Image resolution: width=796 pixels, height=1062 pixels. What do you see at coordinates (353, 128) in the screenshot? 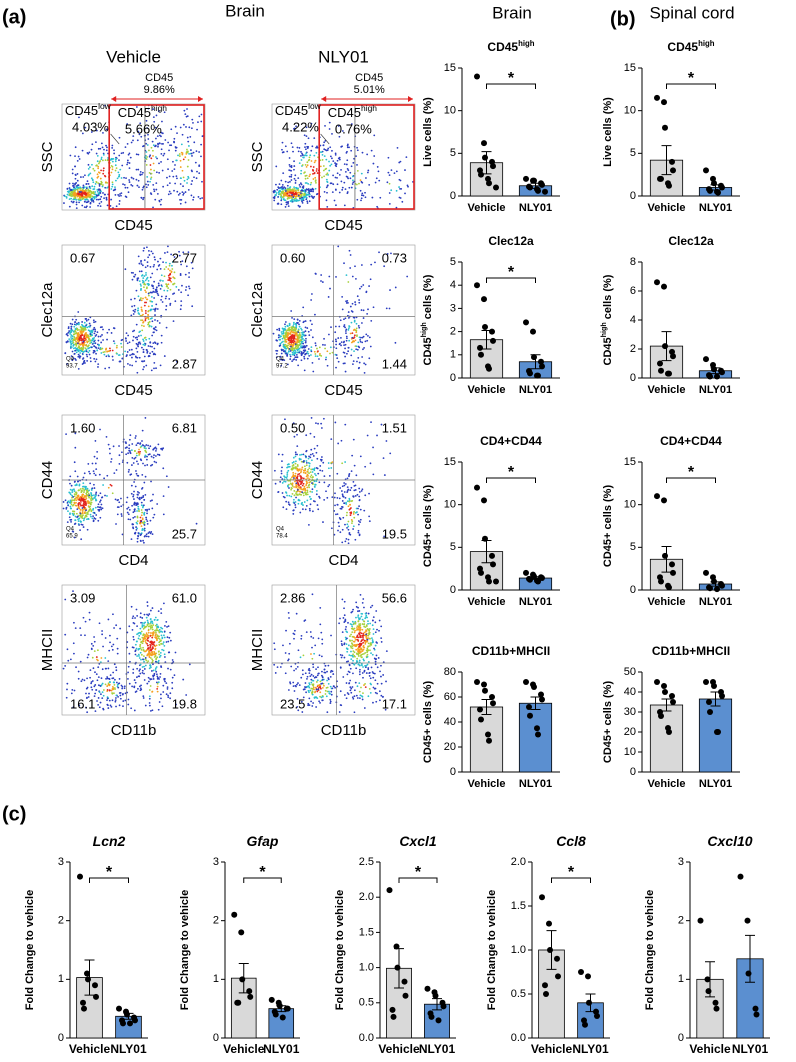
I see `gate-value: 0.76%` at bounding box center [353, 128].